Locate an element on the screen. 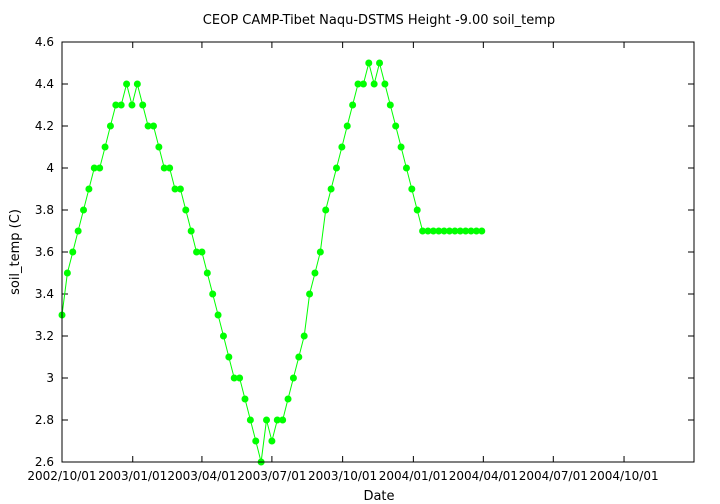 This screenshot has width=720, height=504. y-tick-label: 3.6 is located at coordinates (44, 252).